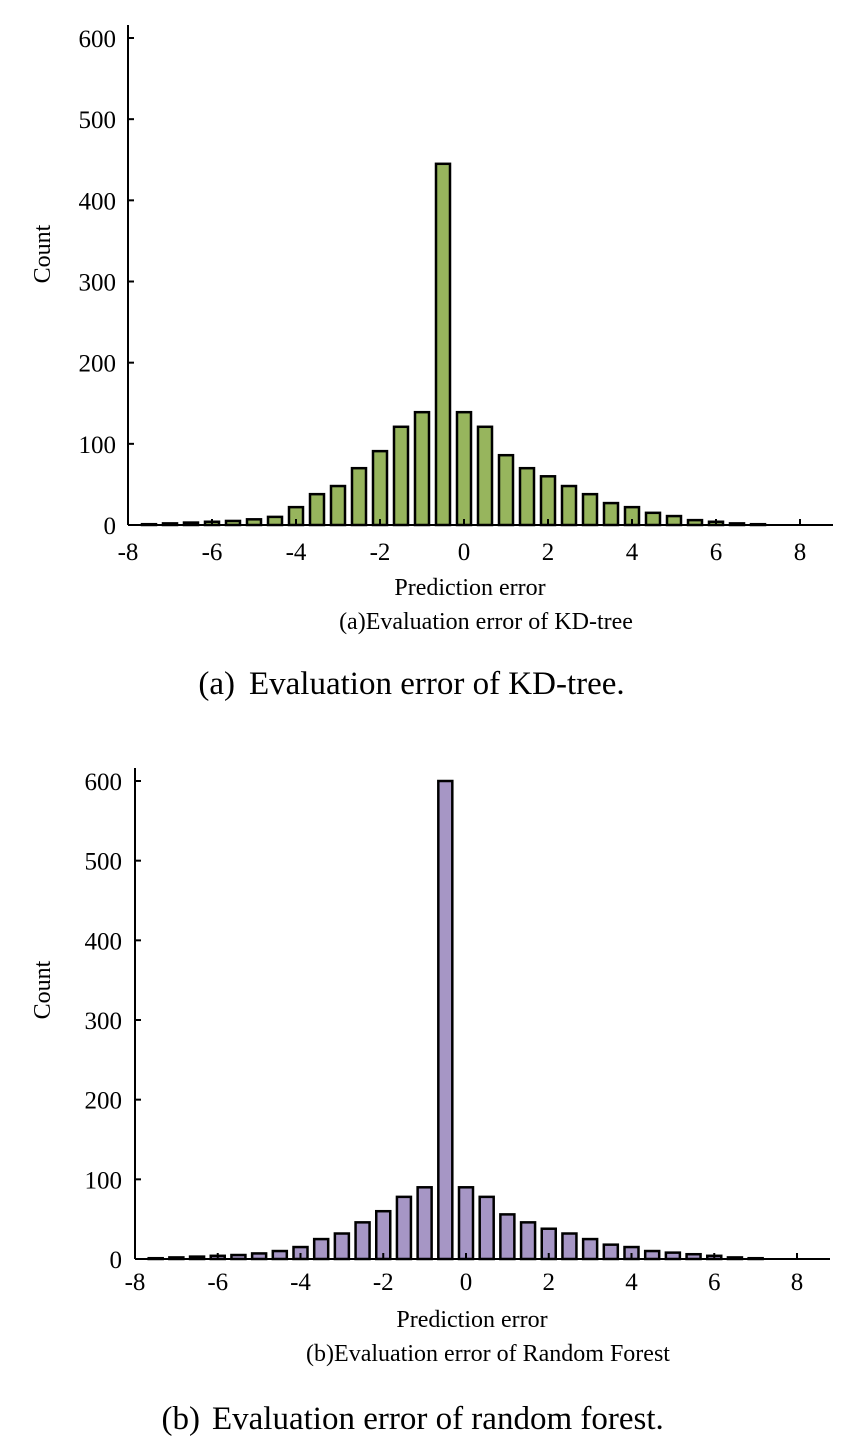 The height and width of the screenshot is (1456, 866). I want to click on random-forest-y-tick-label: 200, so click(104, 1101).